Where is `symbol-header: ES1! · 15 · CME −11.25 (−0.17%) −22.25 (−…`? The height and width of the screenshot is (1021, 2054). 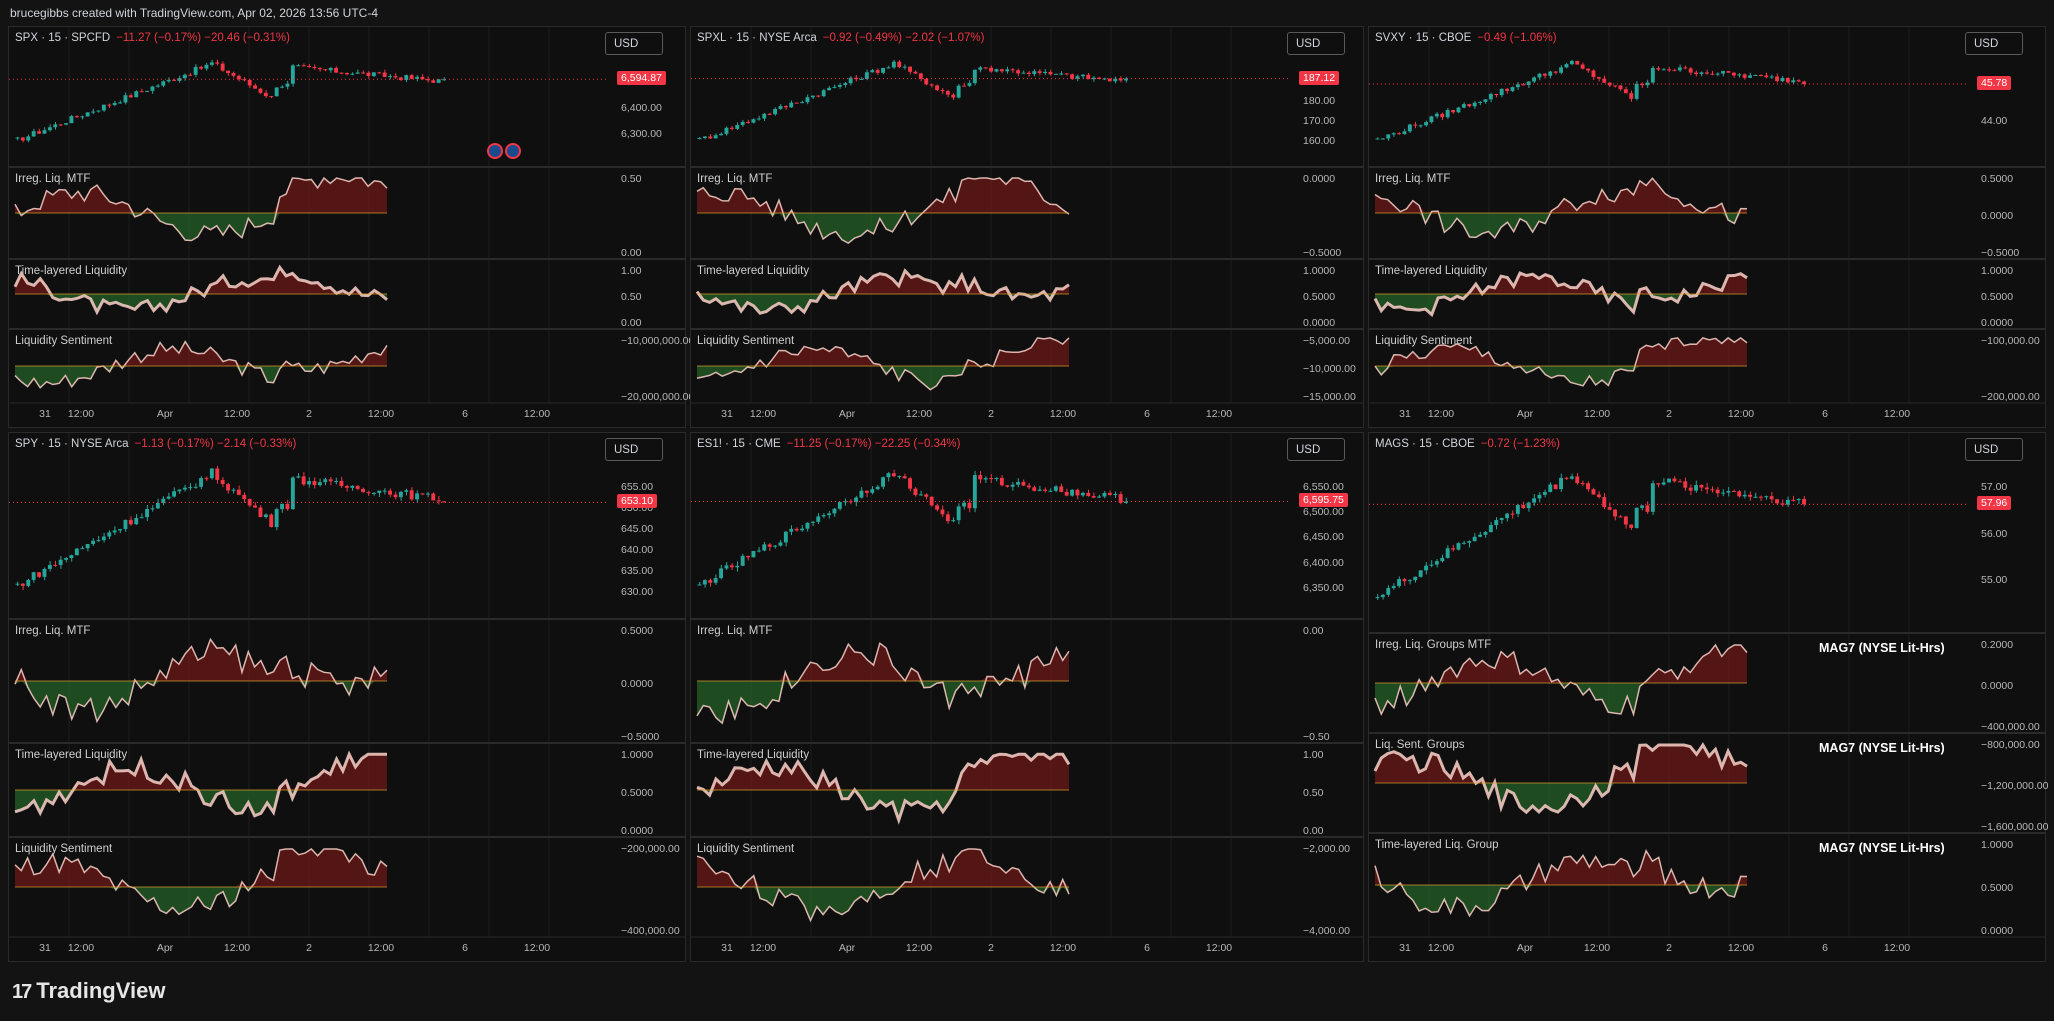 symbol-header: ES1! · 15 · CME −11.25 (−0.17%) −22.25 (−… is located at coordinates (828, 444).